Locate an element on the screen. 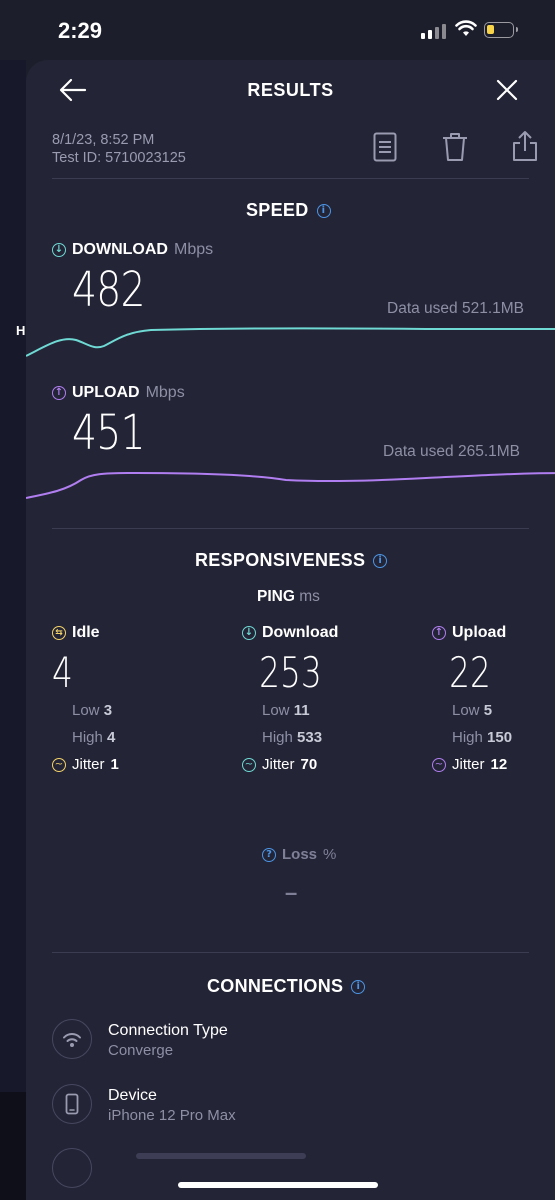 The height and width of the screenshot is (1200, 555). wifi-icon is located at coordinates (72, 1039).